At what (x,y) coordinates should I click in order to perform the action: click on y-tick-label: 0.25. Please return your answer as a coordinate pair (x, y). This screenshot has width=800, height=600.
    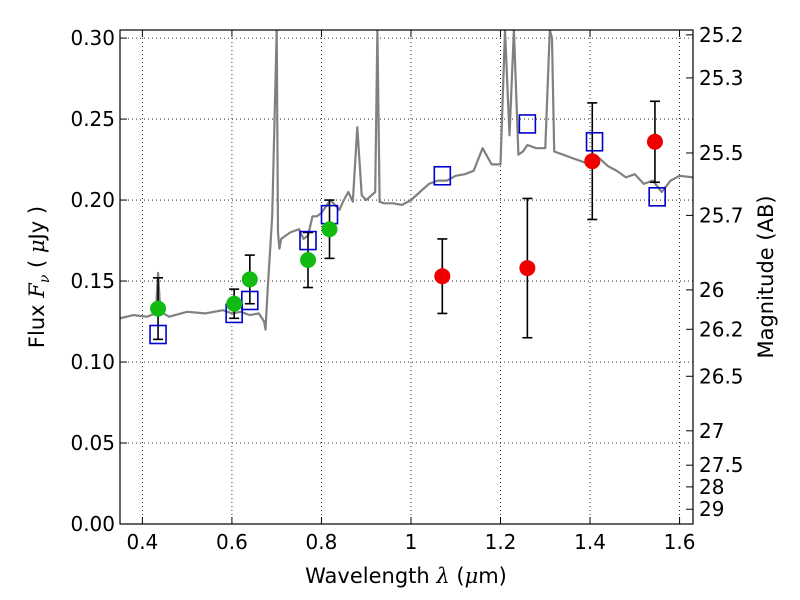
    Looking at the image, I should click on (92, 119).